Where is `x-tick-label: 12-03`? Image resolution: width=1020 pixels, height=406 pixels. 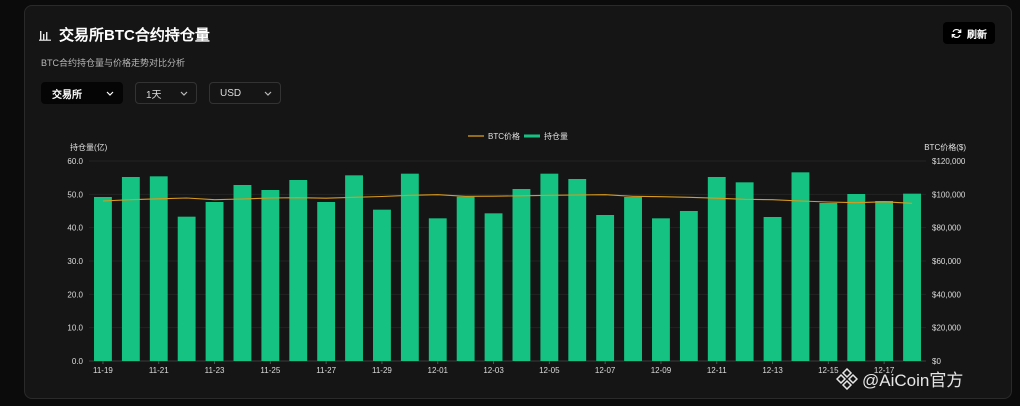 x-tick-label: 12-03 is located at coordinates (493, 370).